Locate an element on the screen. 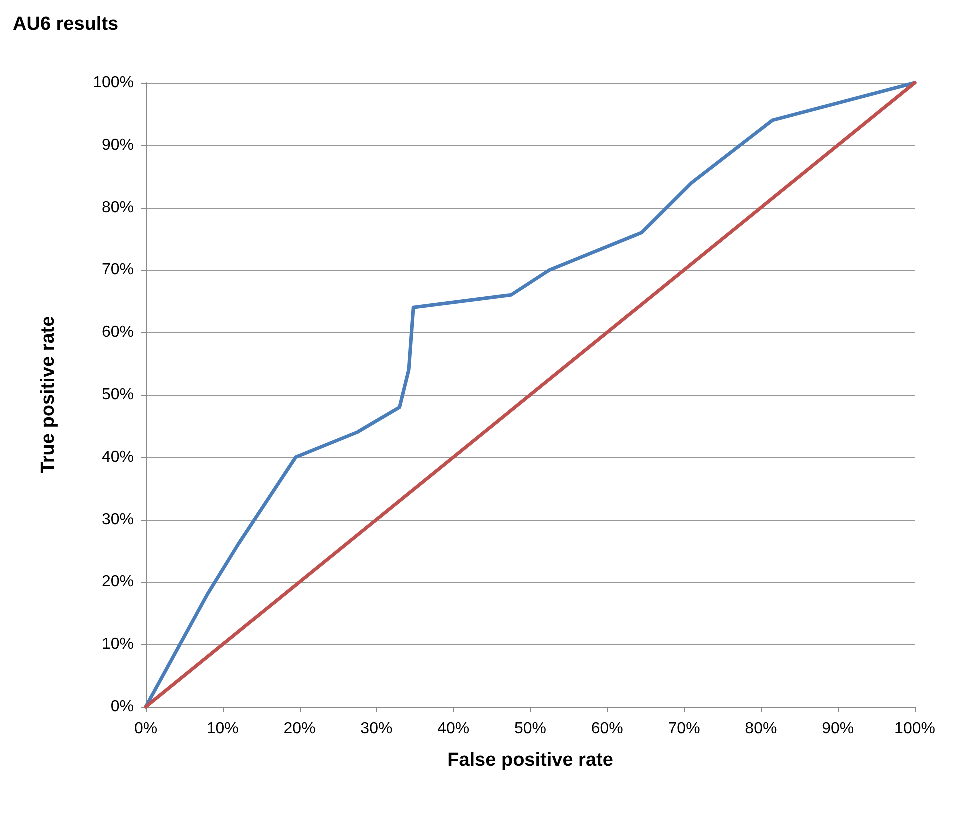 The height and width of the screenshot is (814, 960). y-tick-label: 100% is located at coordinates (113, 83).